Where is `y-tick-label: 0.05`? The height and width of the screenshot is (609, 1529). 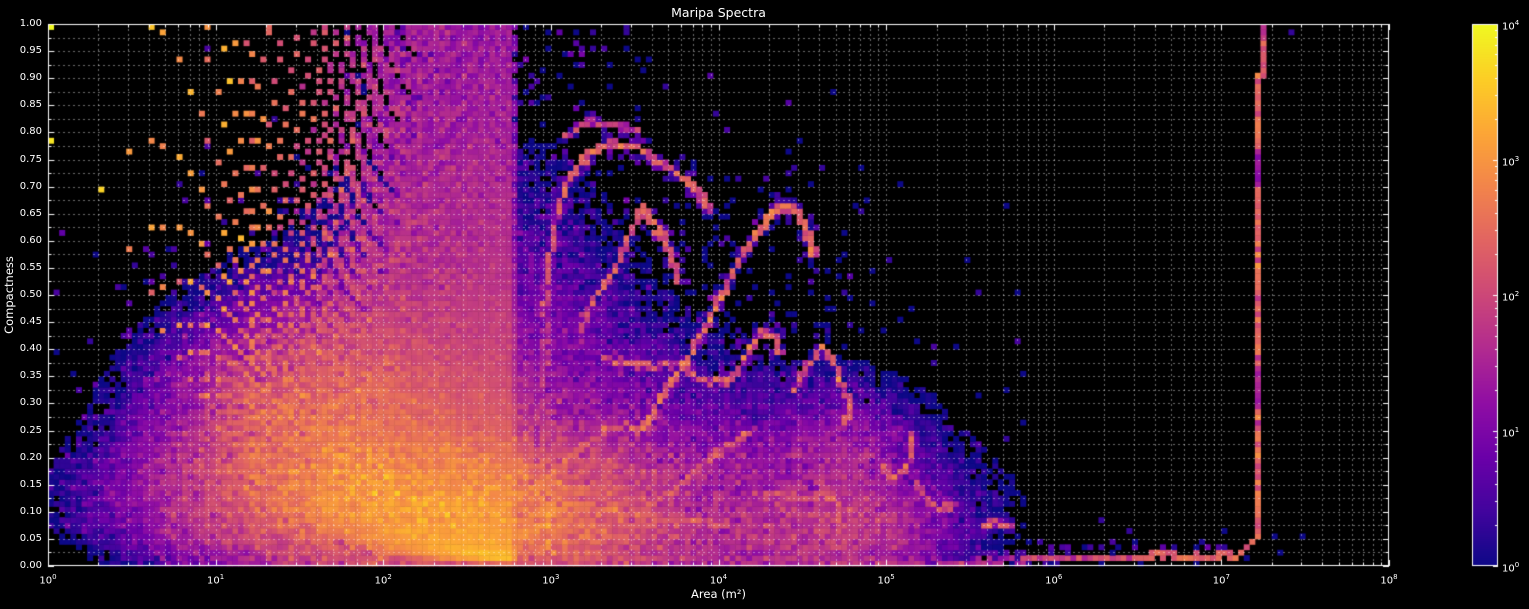 y-tick-label: 0.05 is located at coordinates (30, 538).